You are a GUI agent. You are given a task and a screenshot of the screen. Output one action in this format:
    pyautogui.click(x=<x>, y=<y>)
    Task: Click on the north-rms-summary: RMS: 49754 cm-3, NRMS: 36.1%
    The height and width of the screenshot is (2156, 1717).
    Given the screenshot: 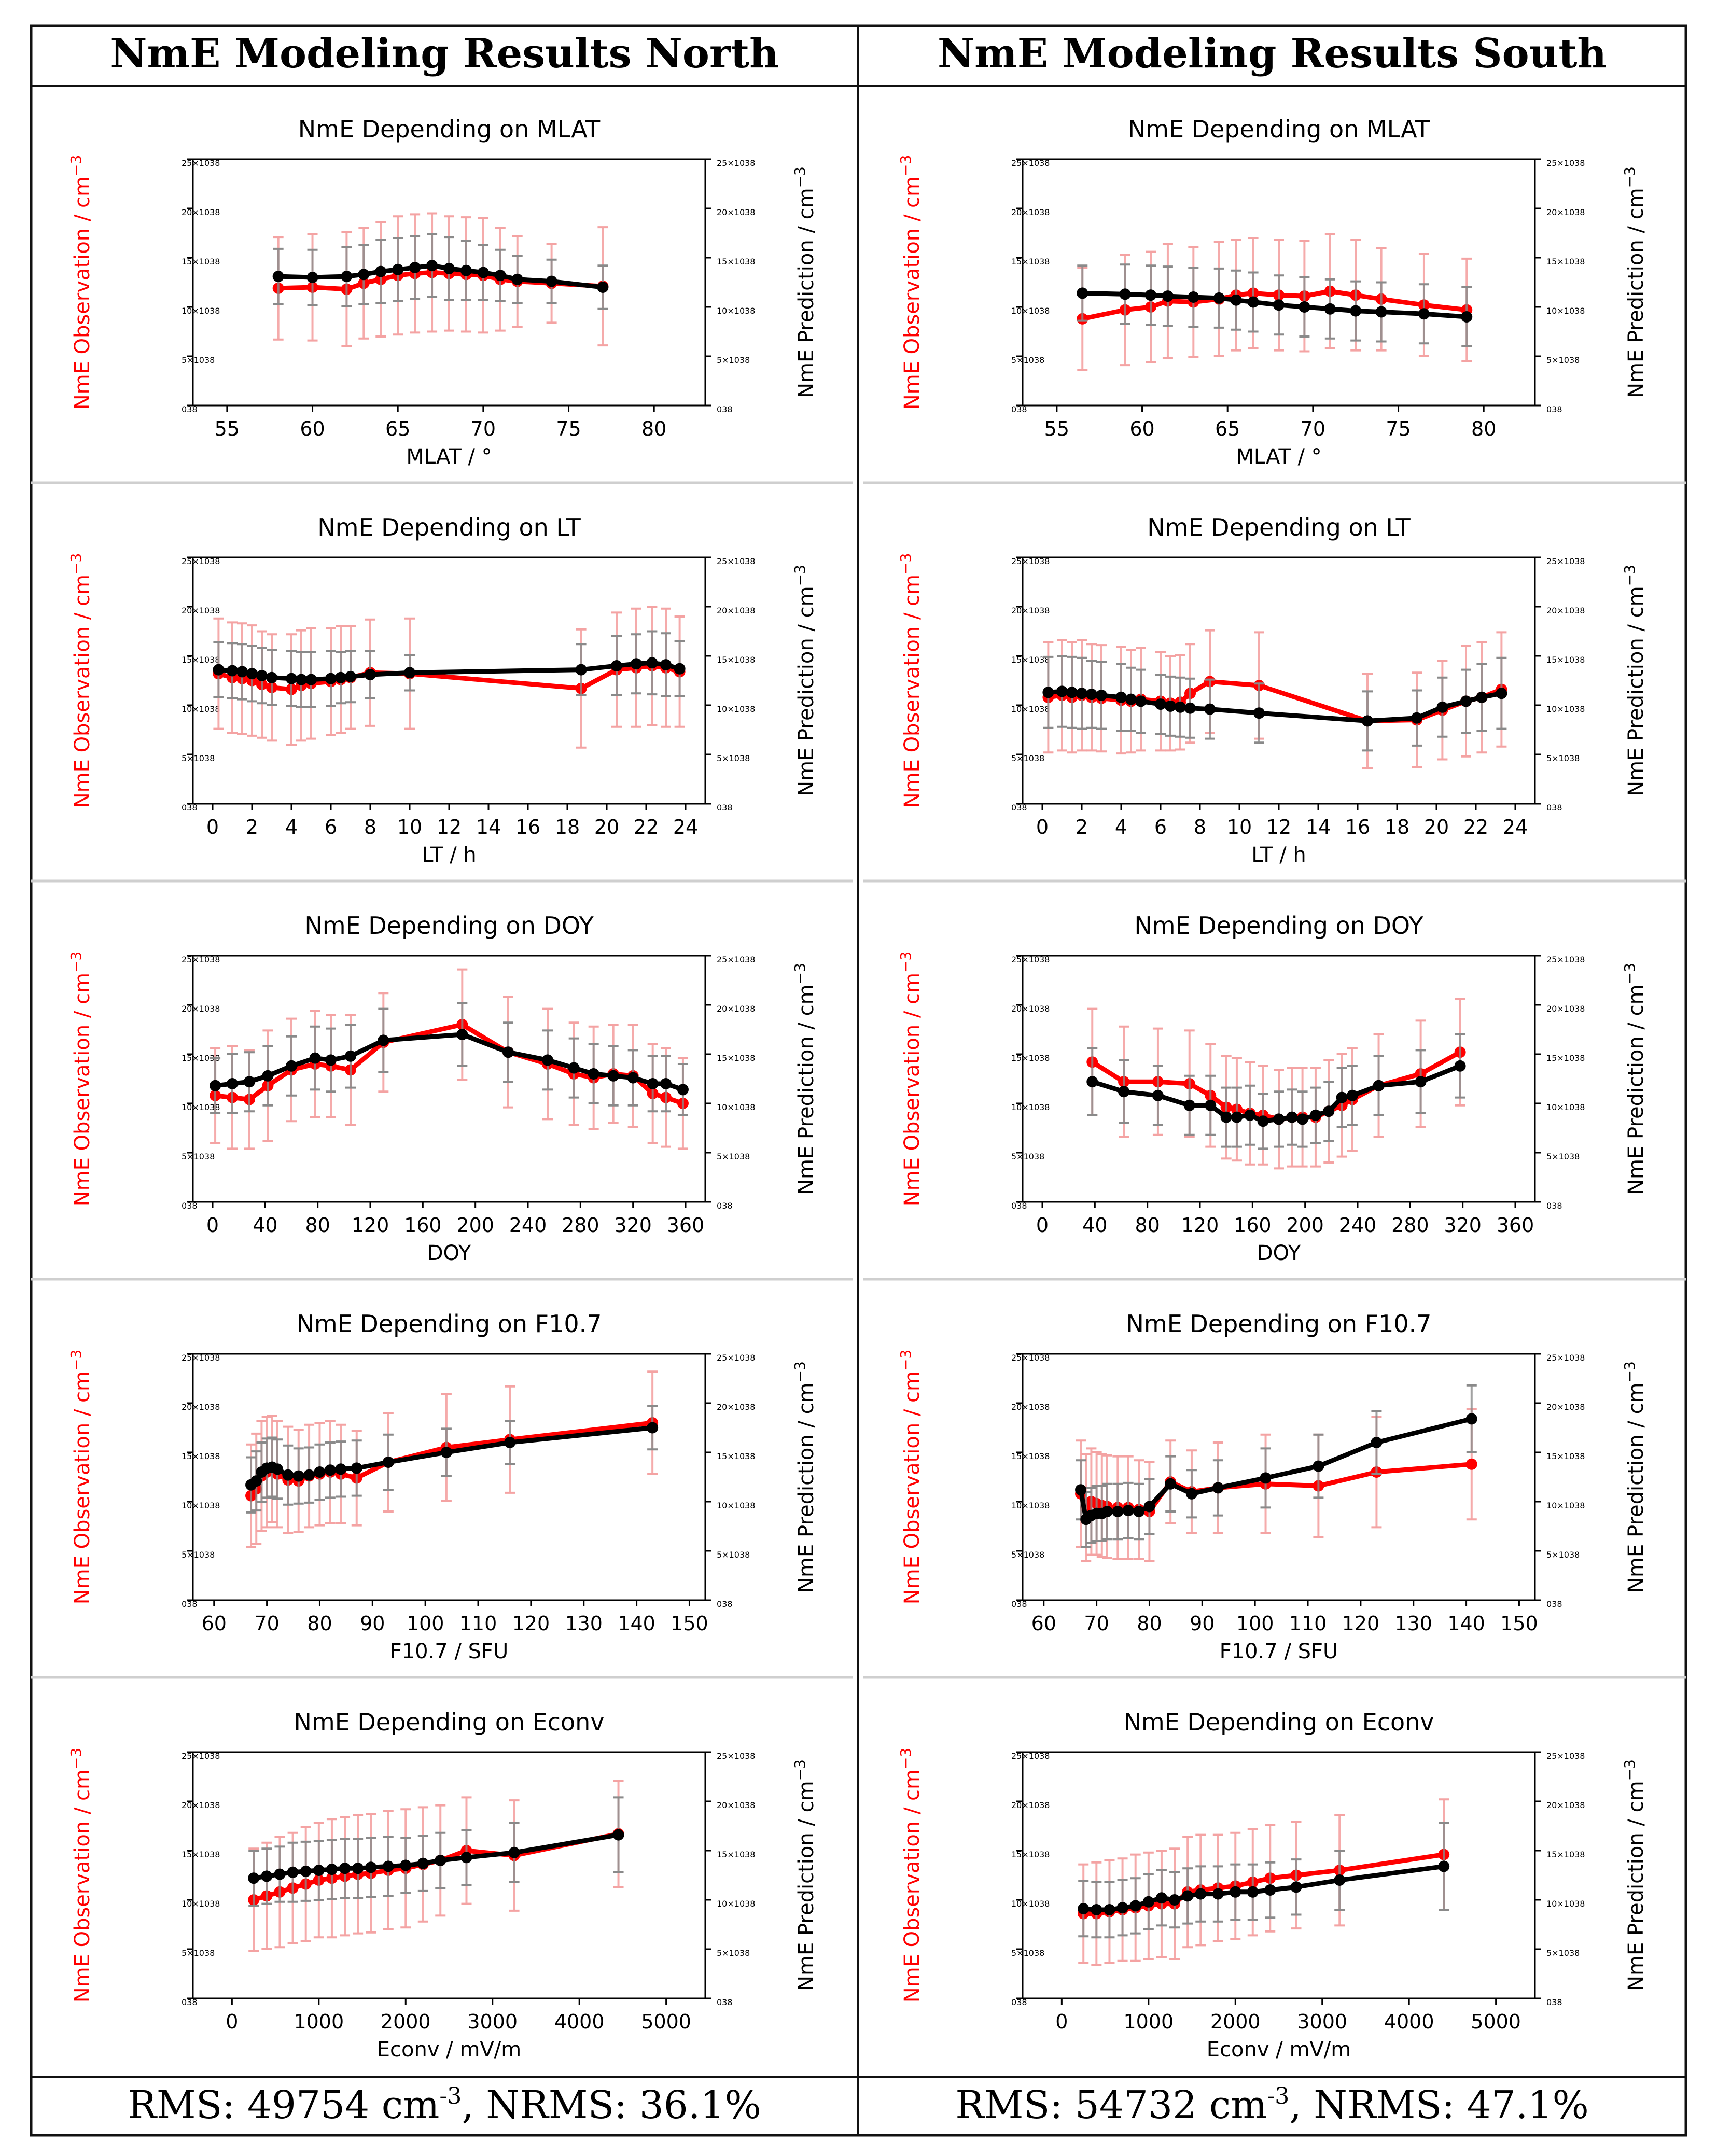 What is the action you would take?
    pyautogui.click(x=445, y=2105)
    